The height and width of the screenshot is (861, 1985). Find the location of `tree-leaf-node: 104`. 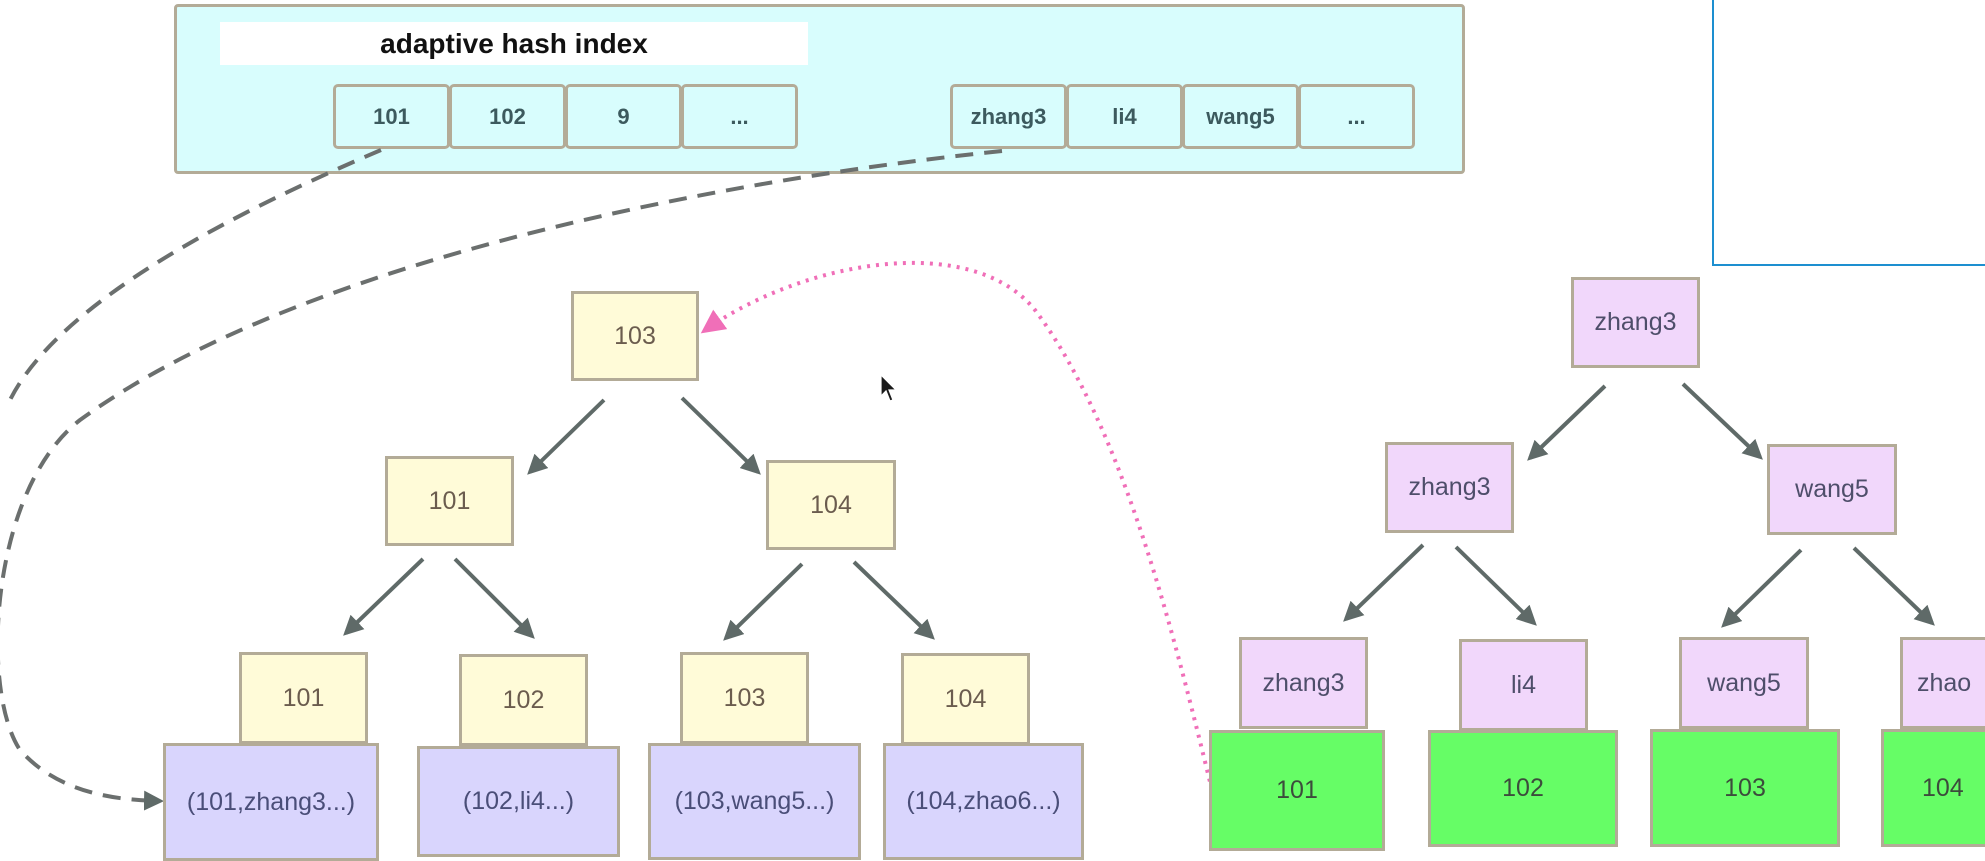

tree-leaf-node: 104 is located at coordinates (965, 699).